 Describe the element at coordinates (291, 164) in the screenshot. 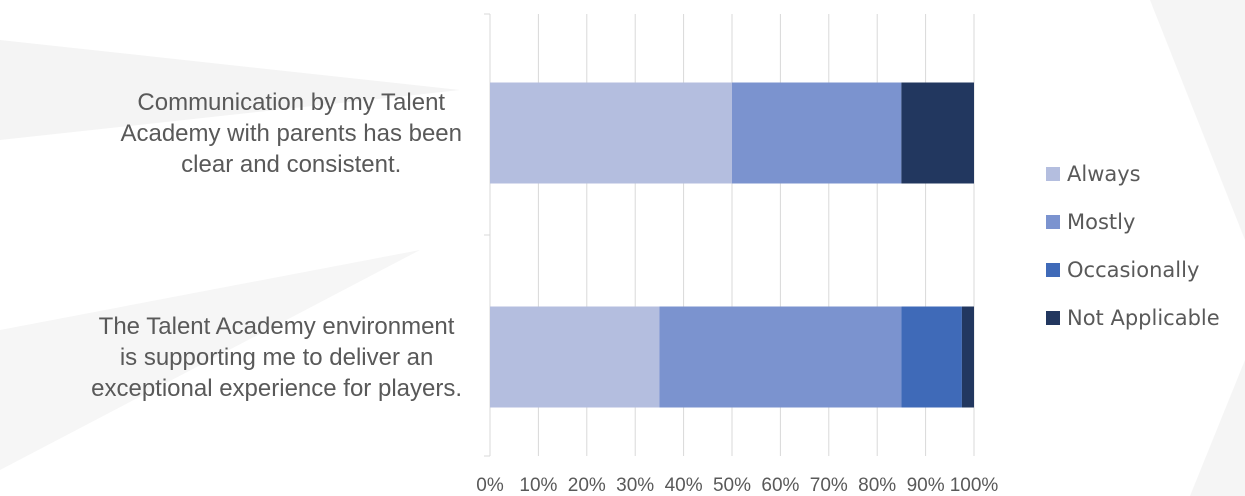

I see `category-label-line: clear and consistent.` at that location.